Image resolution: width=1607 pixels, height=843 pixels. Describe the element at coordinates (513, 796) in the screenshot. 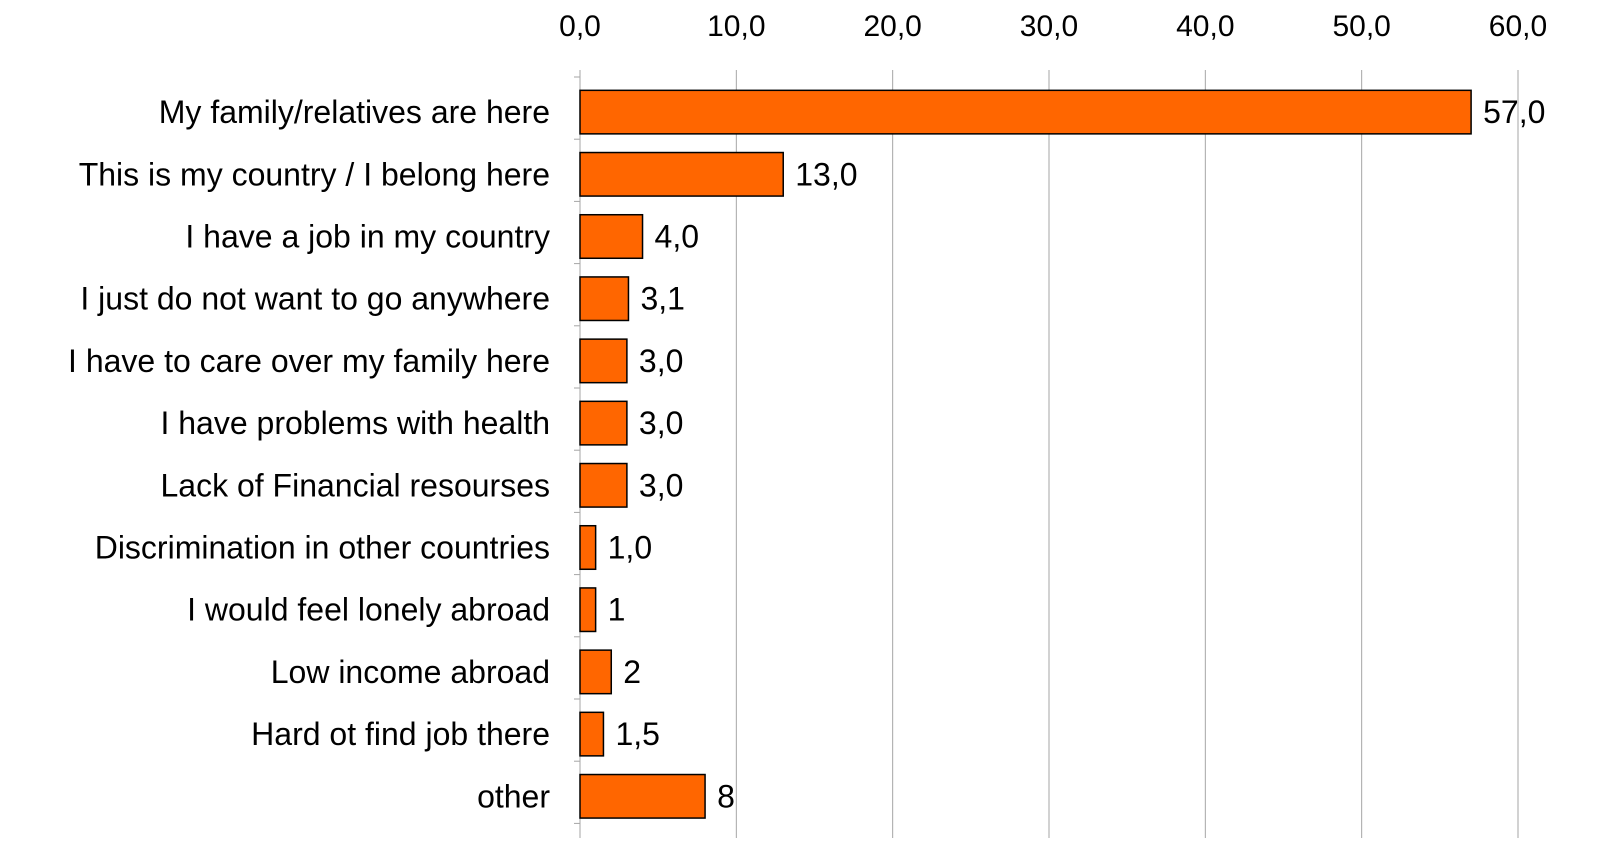

I see `category-label: other` at that location.